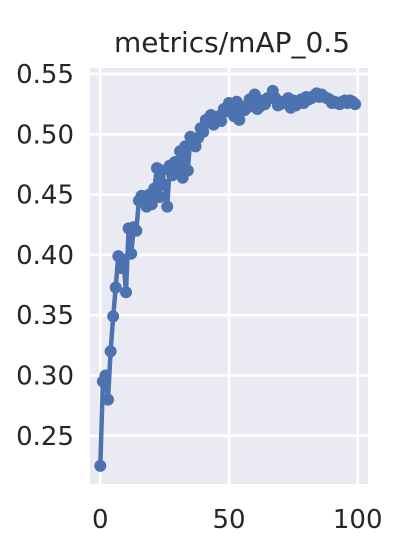 This screenshot has width=402, height=544. What do you see at coordinates (45, 135) in the screenshot?
I see `y-tick-label: 0.50` at bounding box center [45, 135].